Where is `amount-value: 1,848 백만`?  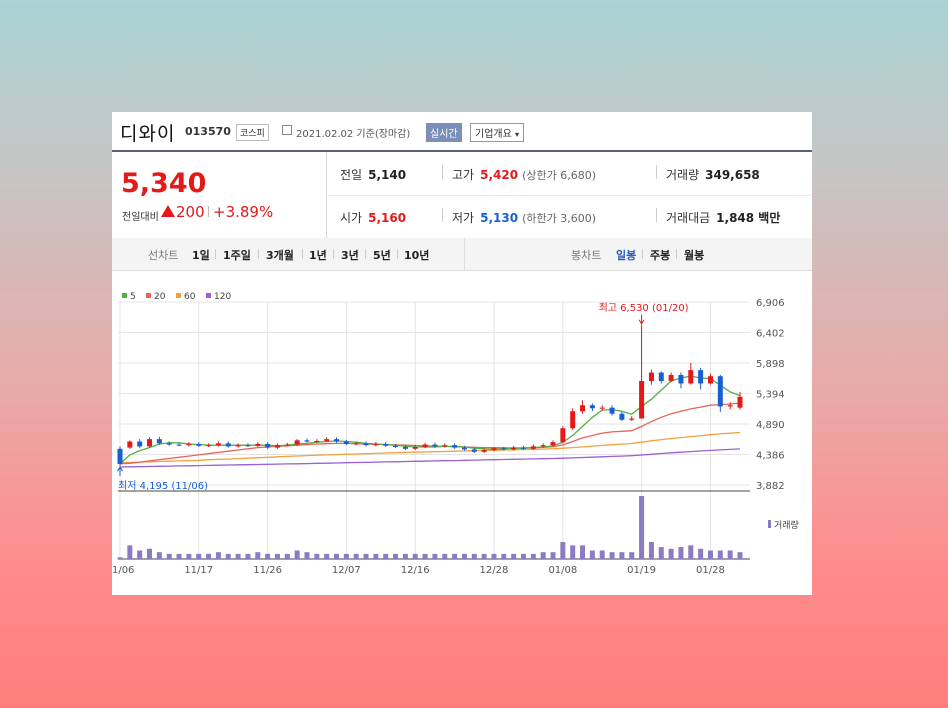
amount-value: 1,848 백만 is located at coordinates (748, 218).